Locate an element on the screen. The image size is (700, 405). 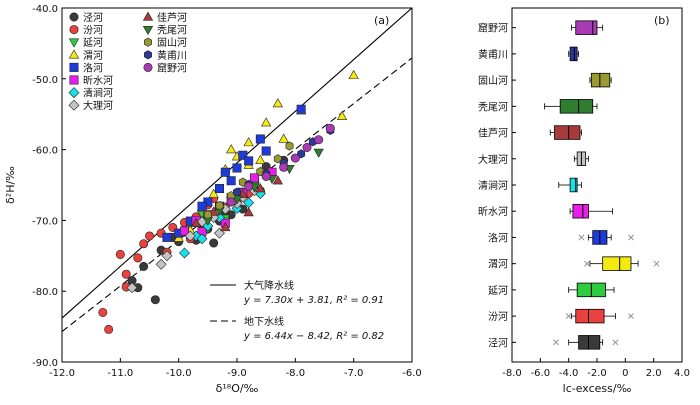
legend-label: 大理河 is located at coordinates (98, 105).